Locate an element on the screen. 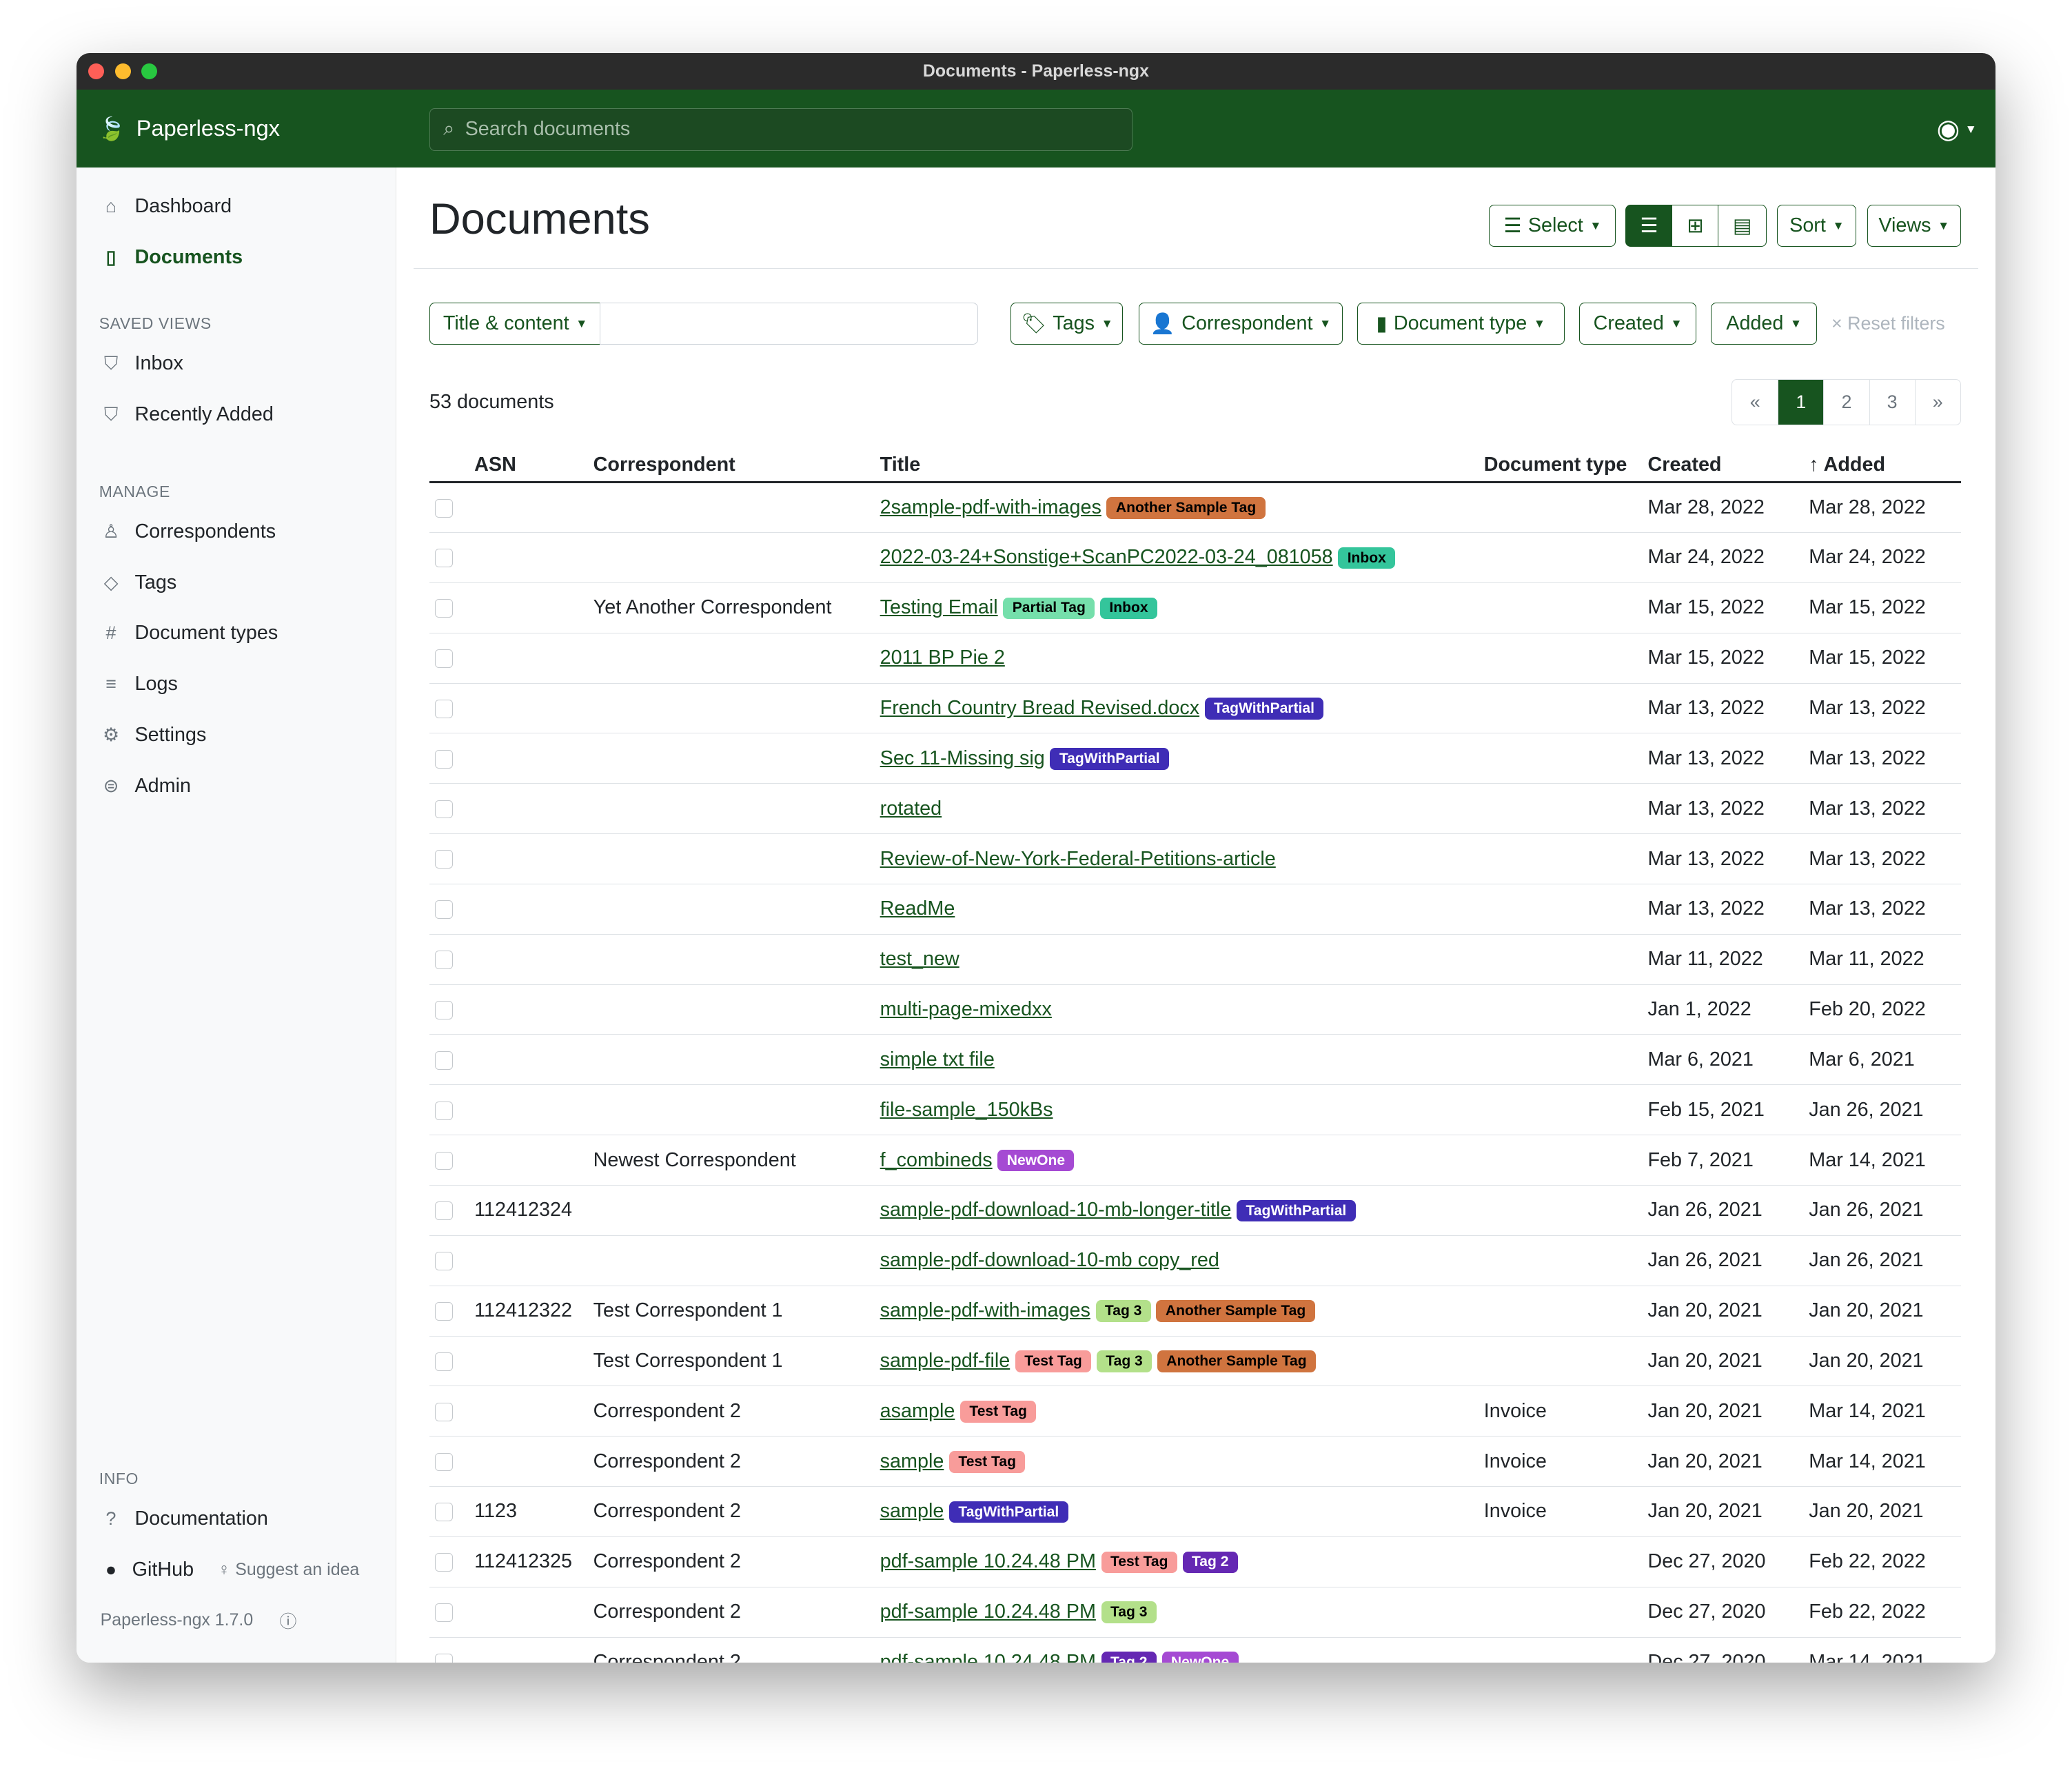 This screenshot has height=1766, width=2072. document-title-link: 2011 BP Pie 2 is located at coordinates (943, 658).